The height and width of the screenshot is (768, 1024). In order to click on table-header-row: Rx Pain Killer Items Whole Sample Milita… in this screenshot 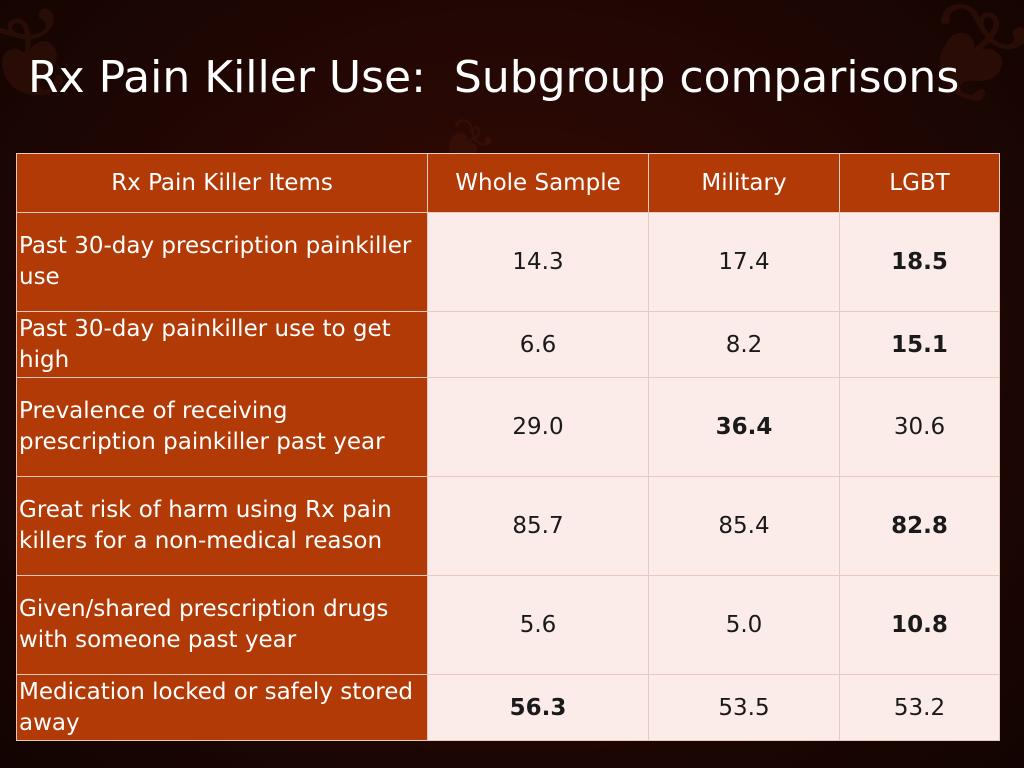, I will do `click(508, 183)`.